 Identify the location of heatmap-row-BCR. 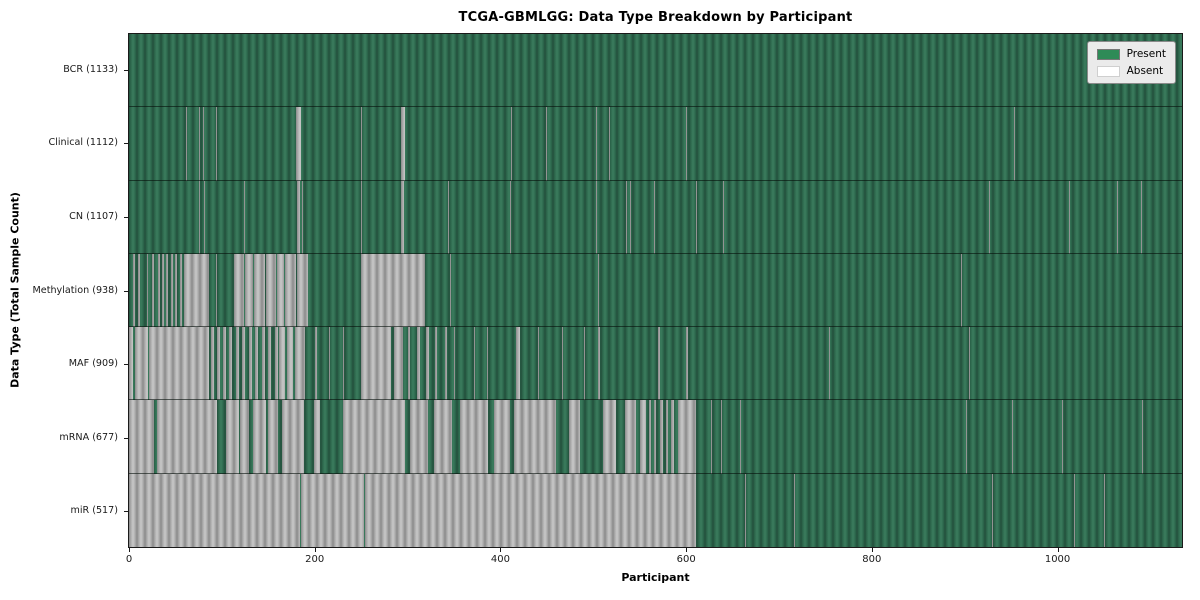
(655, 71).